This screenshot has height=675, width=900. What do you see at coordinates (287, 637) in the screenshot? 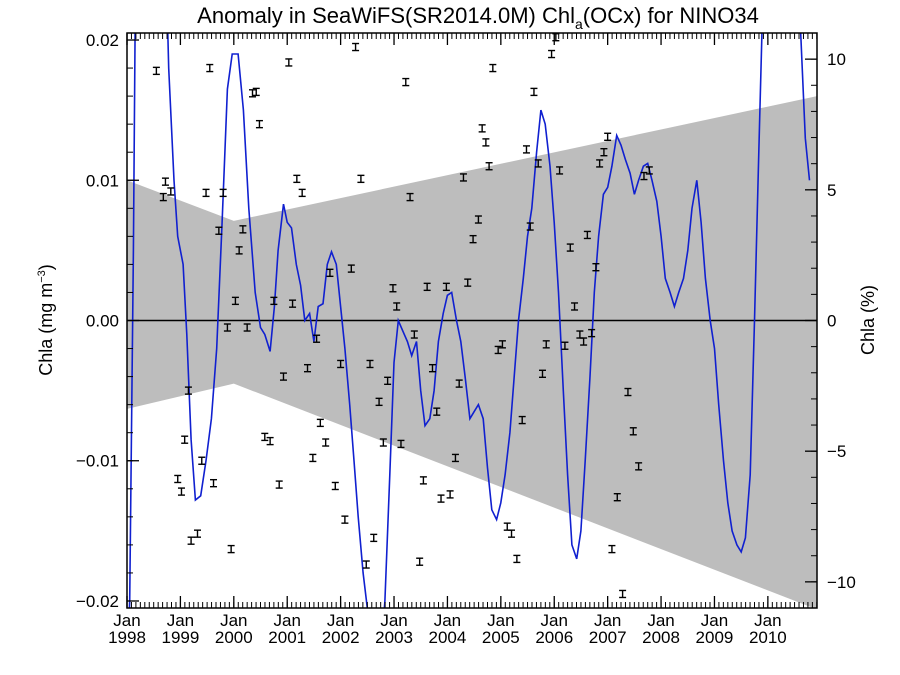
I see `x-tick-year: 2001` at bounding box center [287, 637].